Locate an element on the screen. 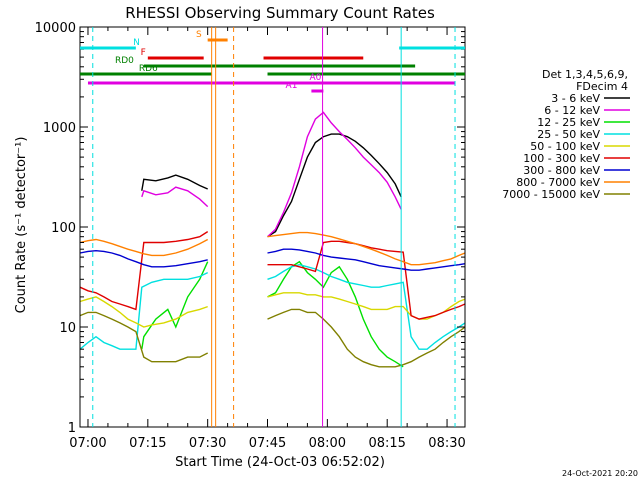 The width and height of the screenshot is (640, 480). legend-header: Det 1,3,4,5,6,9, is located at coordinates (585, 74).